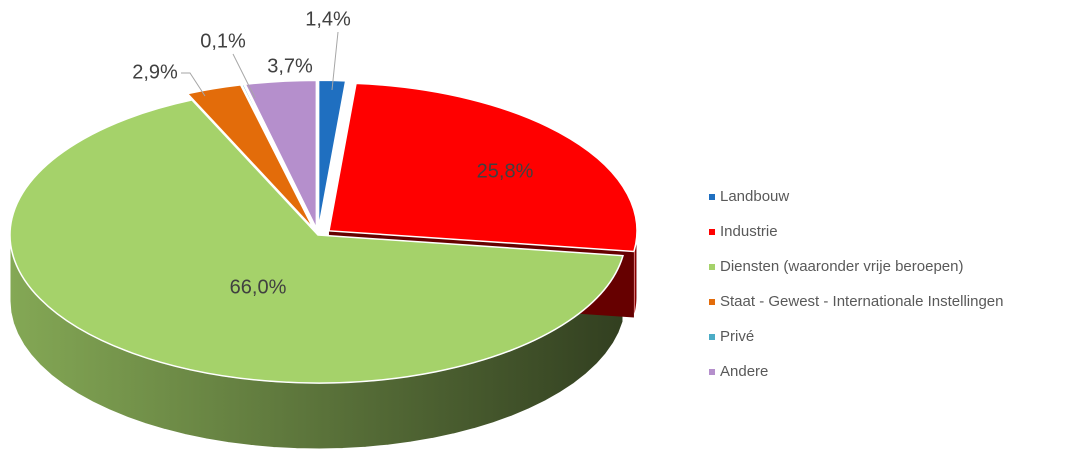 The width and height of the screenshot is (1074, 455). I want to click on value-label: 66,0%, so click(258, 287).